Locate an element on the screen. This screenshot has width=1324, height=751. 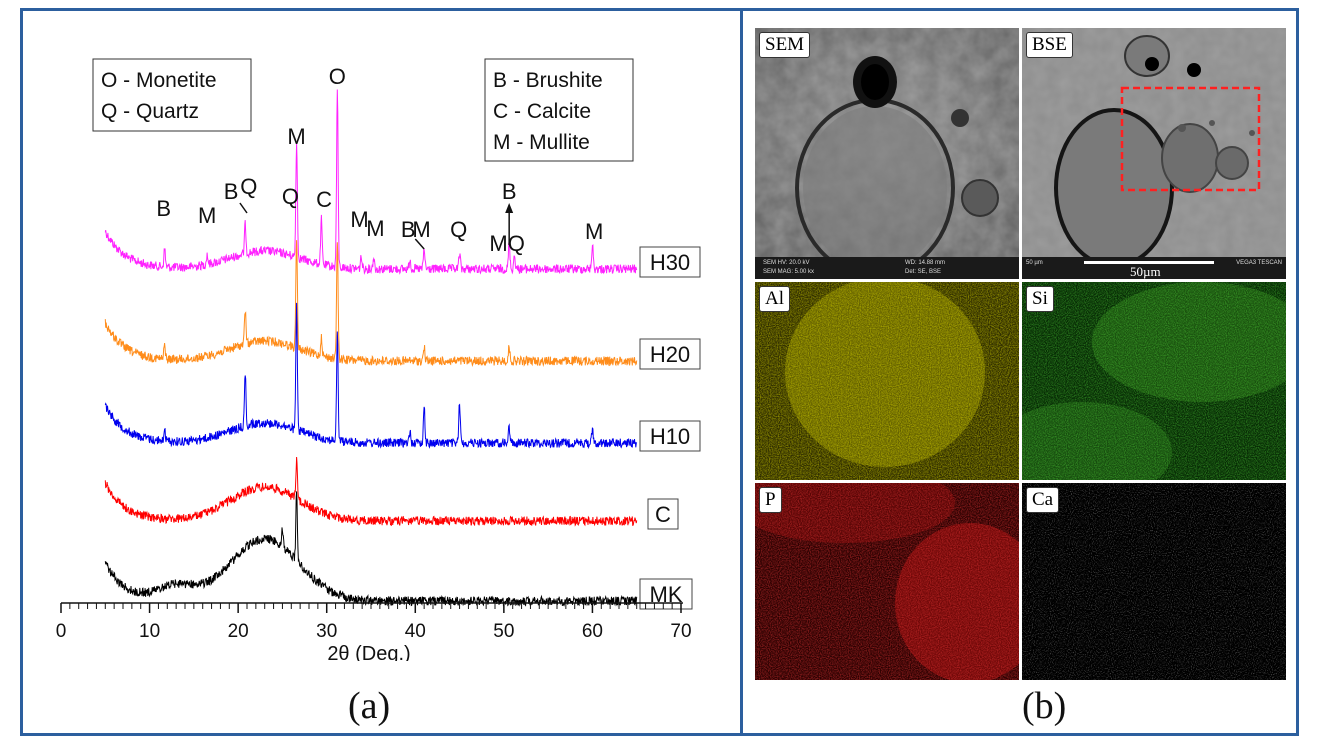
series-line-h30 is located at coordinates (371, 182).